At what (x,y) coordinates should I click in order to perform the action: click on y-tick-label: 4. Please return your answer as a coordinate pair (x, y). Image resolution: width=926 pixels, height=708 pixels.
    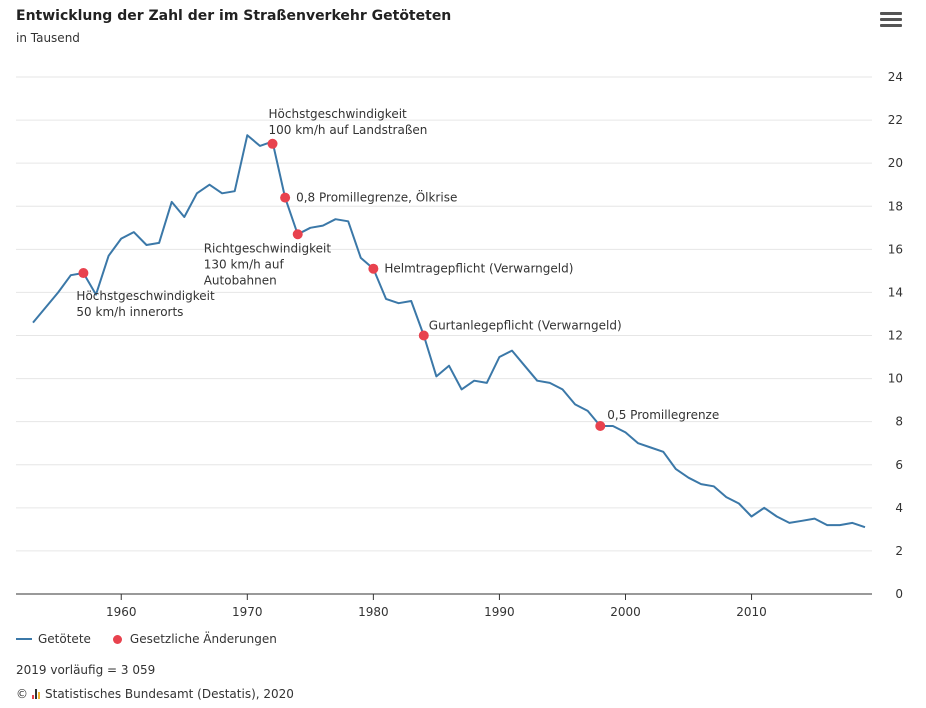
    Looking at the image, I should click on (899, 508).